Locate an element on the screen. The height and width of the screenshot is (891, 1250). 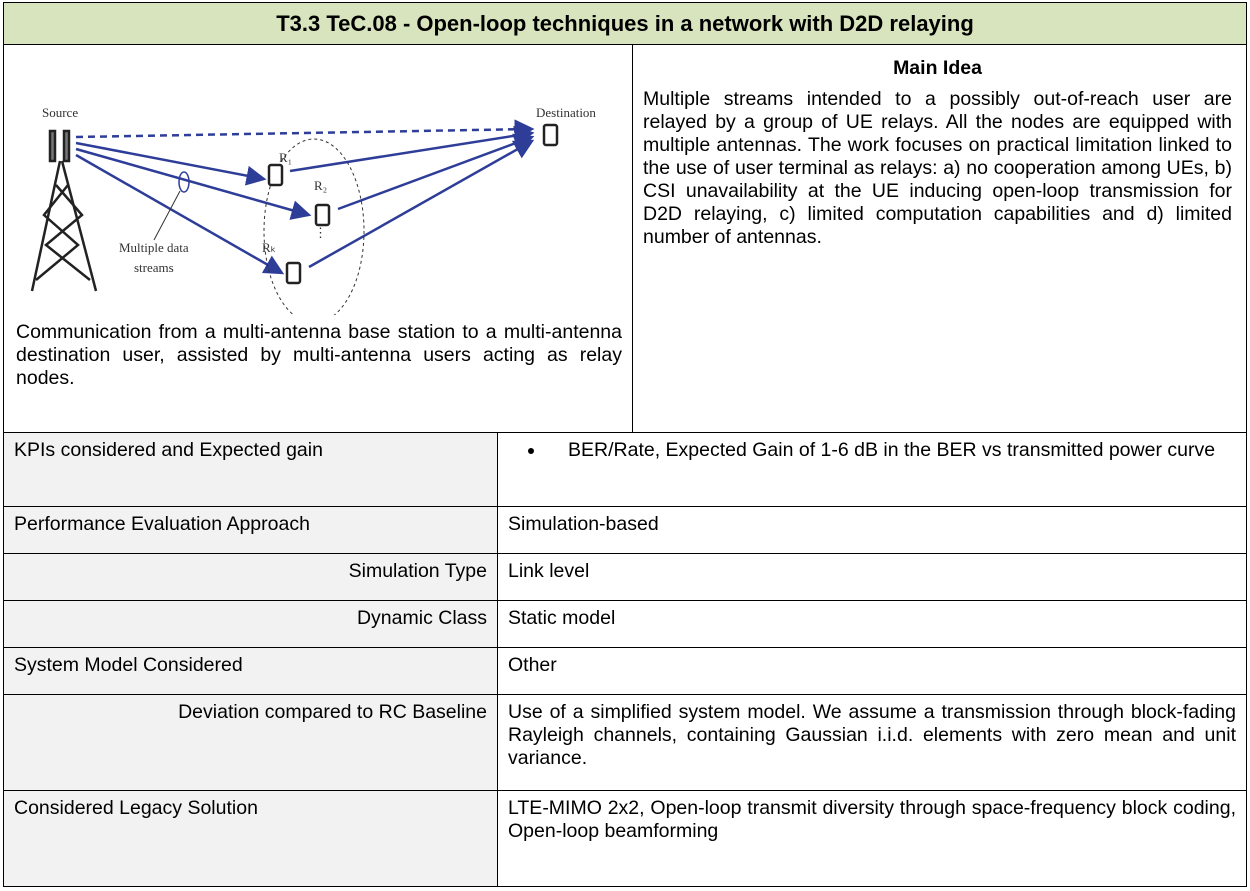
ellipsis: ⋮ is located at coordinates (320, 232).